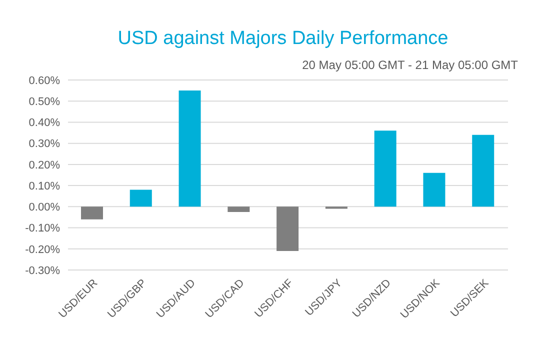 Image resolution: width=538 pixels, height=351 pixels. What do you see at coordinates (42, 228) in the screenshot?
I see `y-tick-label: -0.10%` at bounding box center [42, 228].